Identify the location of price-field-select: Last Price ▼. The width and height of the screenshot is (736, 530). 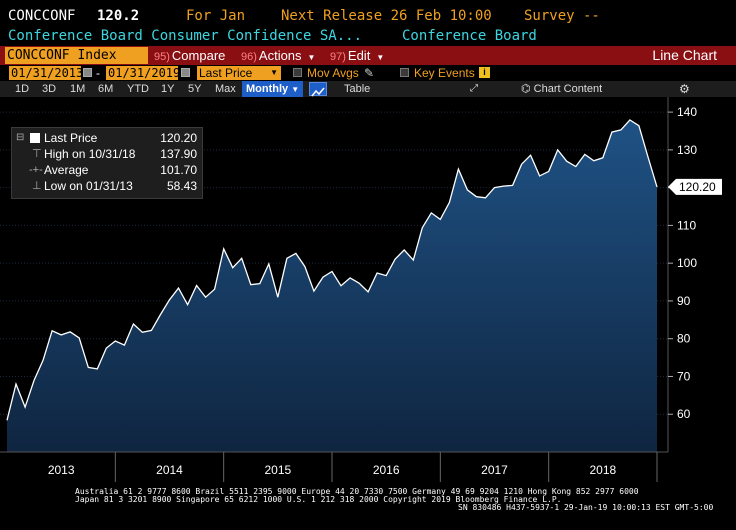
(239, 73).